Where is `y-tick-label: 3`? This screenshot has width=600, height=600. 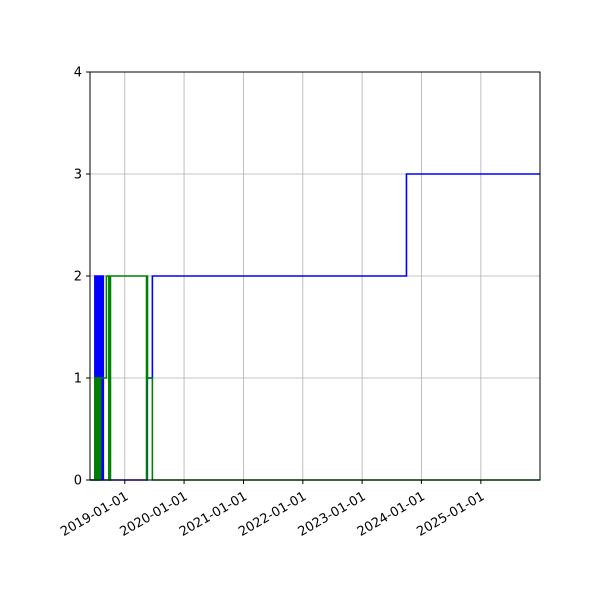 y-tick-label: 3 is located at coordinates (78, 175).